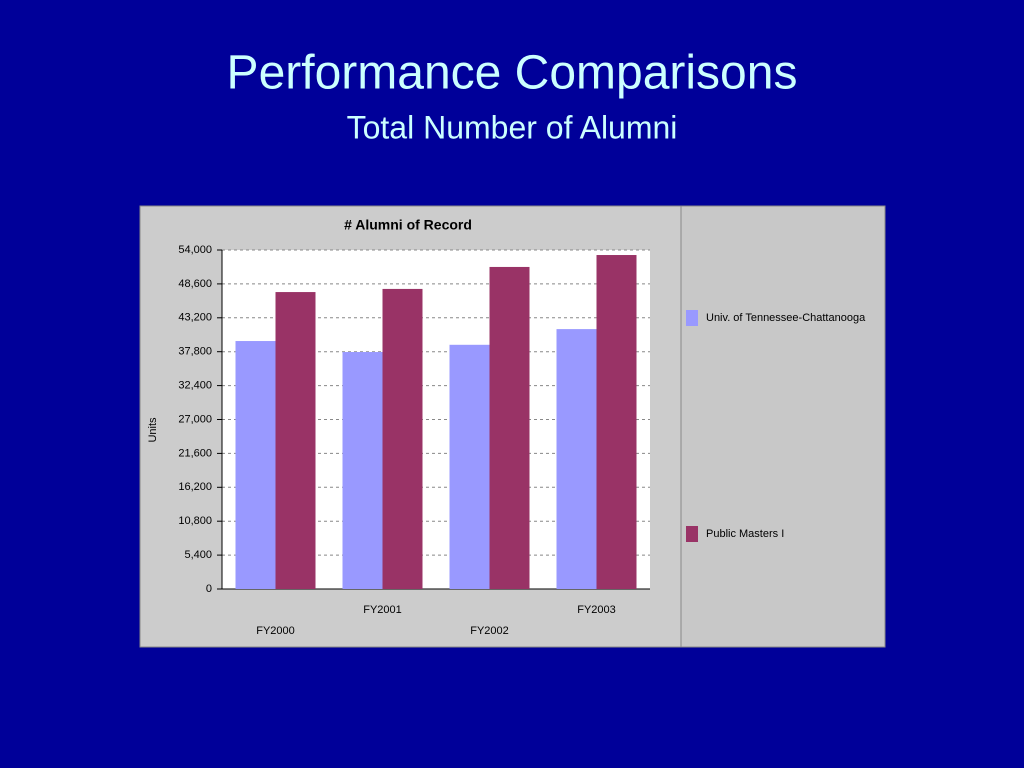 This screenshot has width=1024, height=768. Describe the element at coordinates (275, 631) in the screenshot. I see `x-tick-label: FY2000` at that location.